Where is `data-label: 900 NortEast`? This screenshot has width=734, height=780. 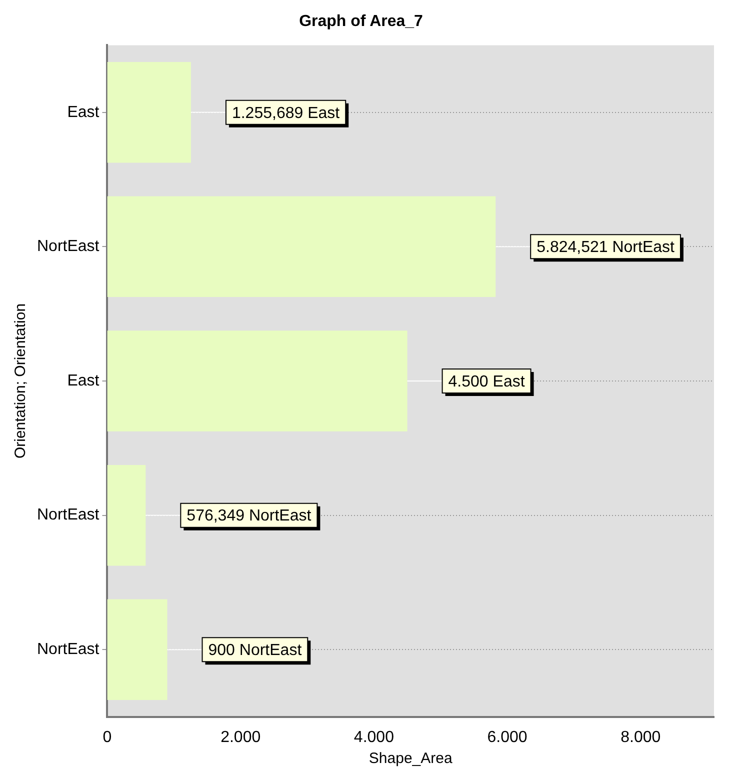
data-label: 900 NortEast is located at coordinates (255, 651).